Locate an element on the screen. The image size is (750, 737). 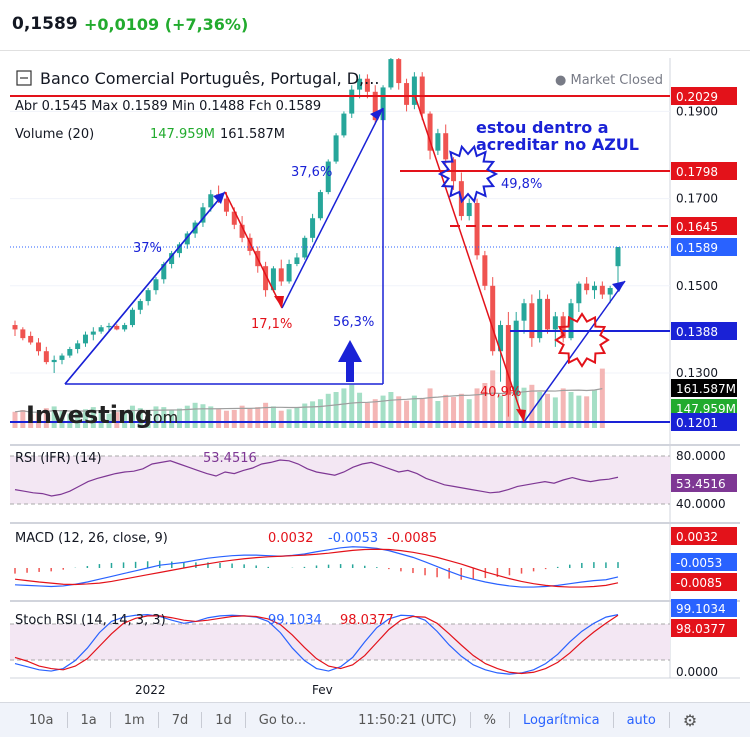
range-1m-button: 1m is located at coordinates (134, 720).